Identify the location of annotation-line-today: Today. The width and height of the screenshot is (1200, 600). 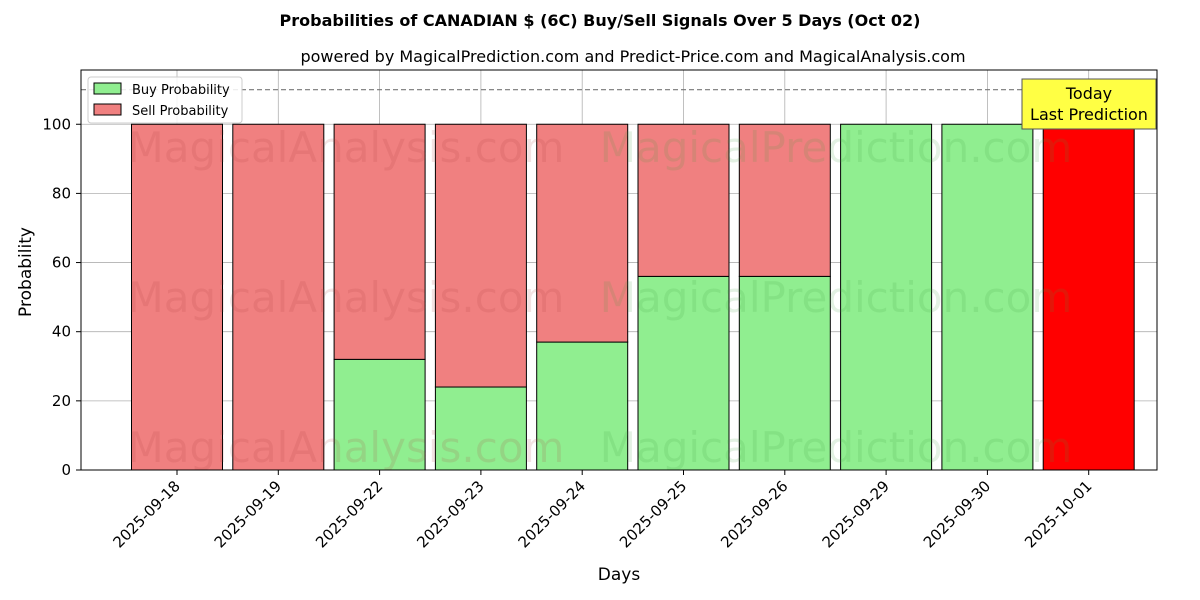
(1088, 93).